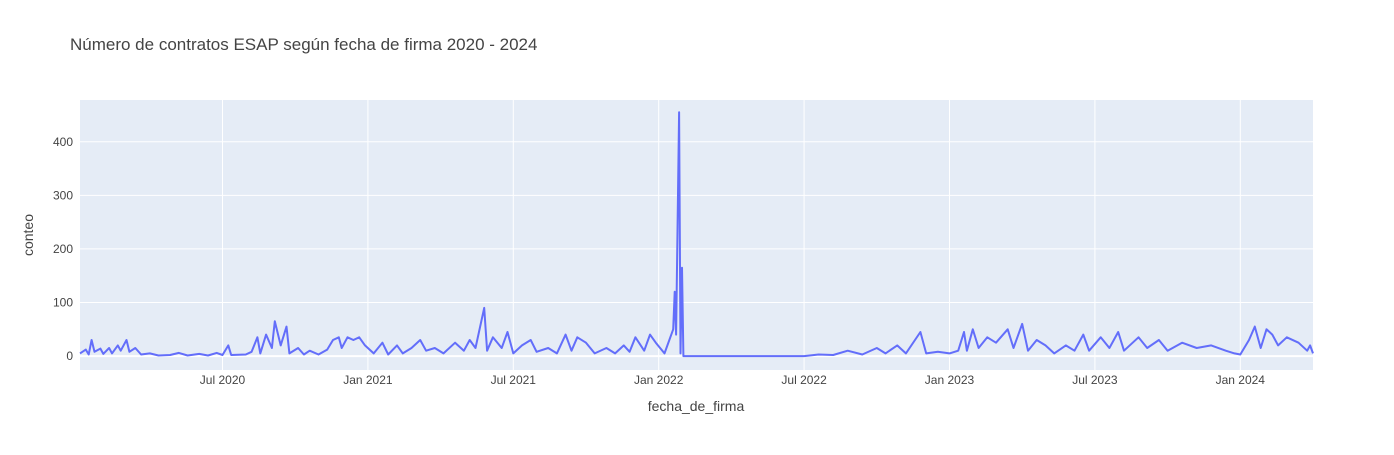 The height and width of the screenshot is (455, 1394). What do you see at coordinates (514, 380) in the screenshot?
I see `x-tick-label: Jul 2021` at bounding box center [514, 380].